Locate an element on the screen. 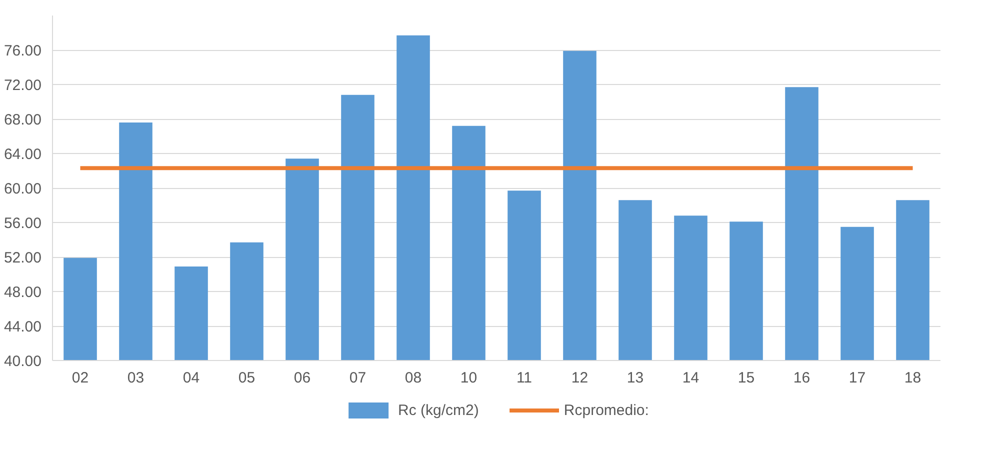 The width and height of the screenshot is (992, 461). x-tick-label: 14 is located at coordinates (691, 378).